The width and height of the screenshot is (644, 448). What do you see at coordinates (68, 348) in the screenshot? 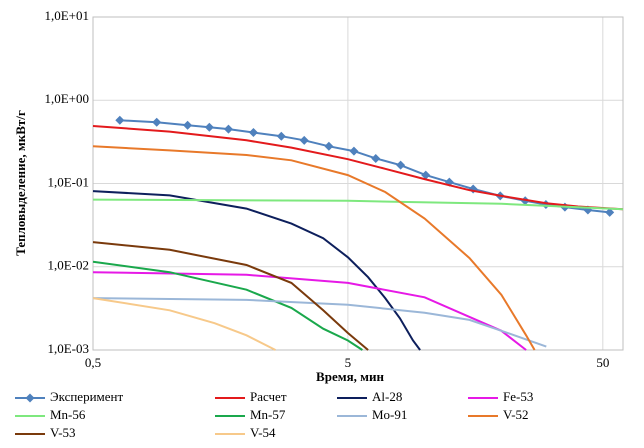
I see `y-tick-label: 1,0E-03` at bounding box center [68, 348].